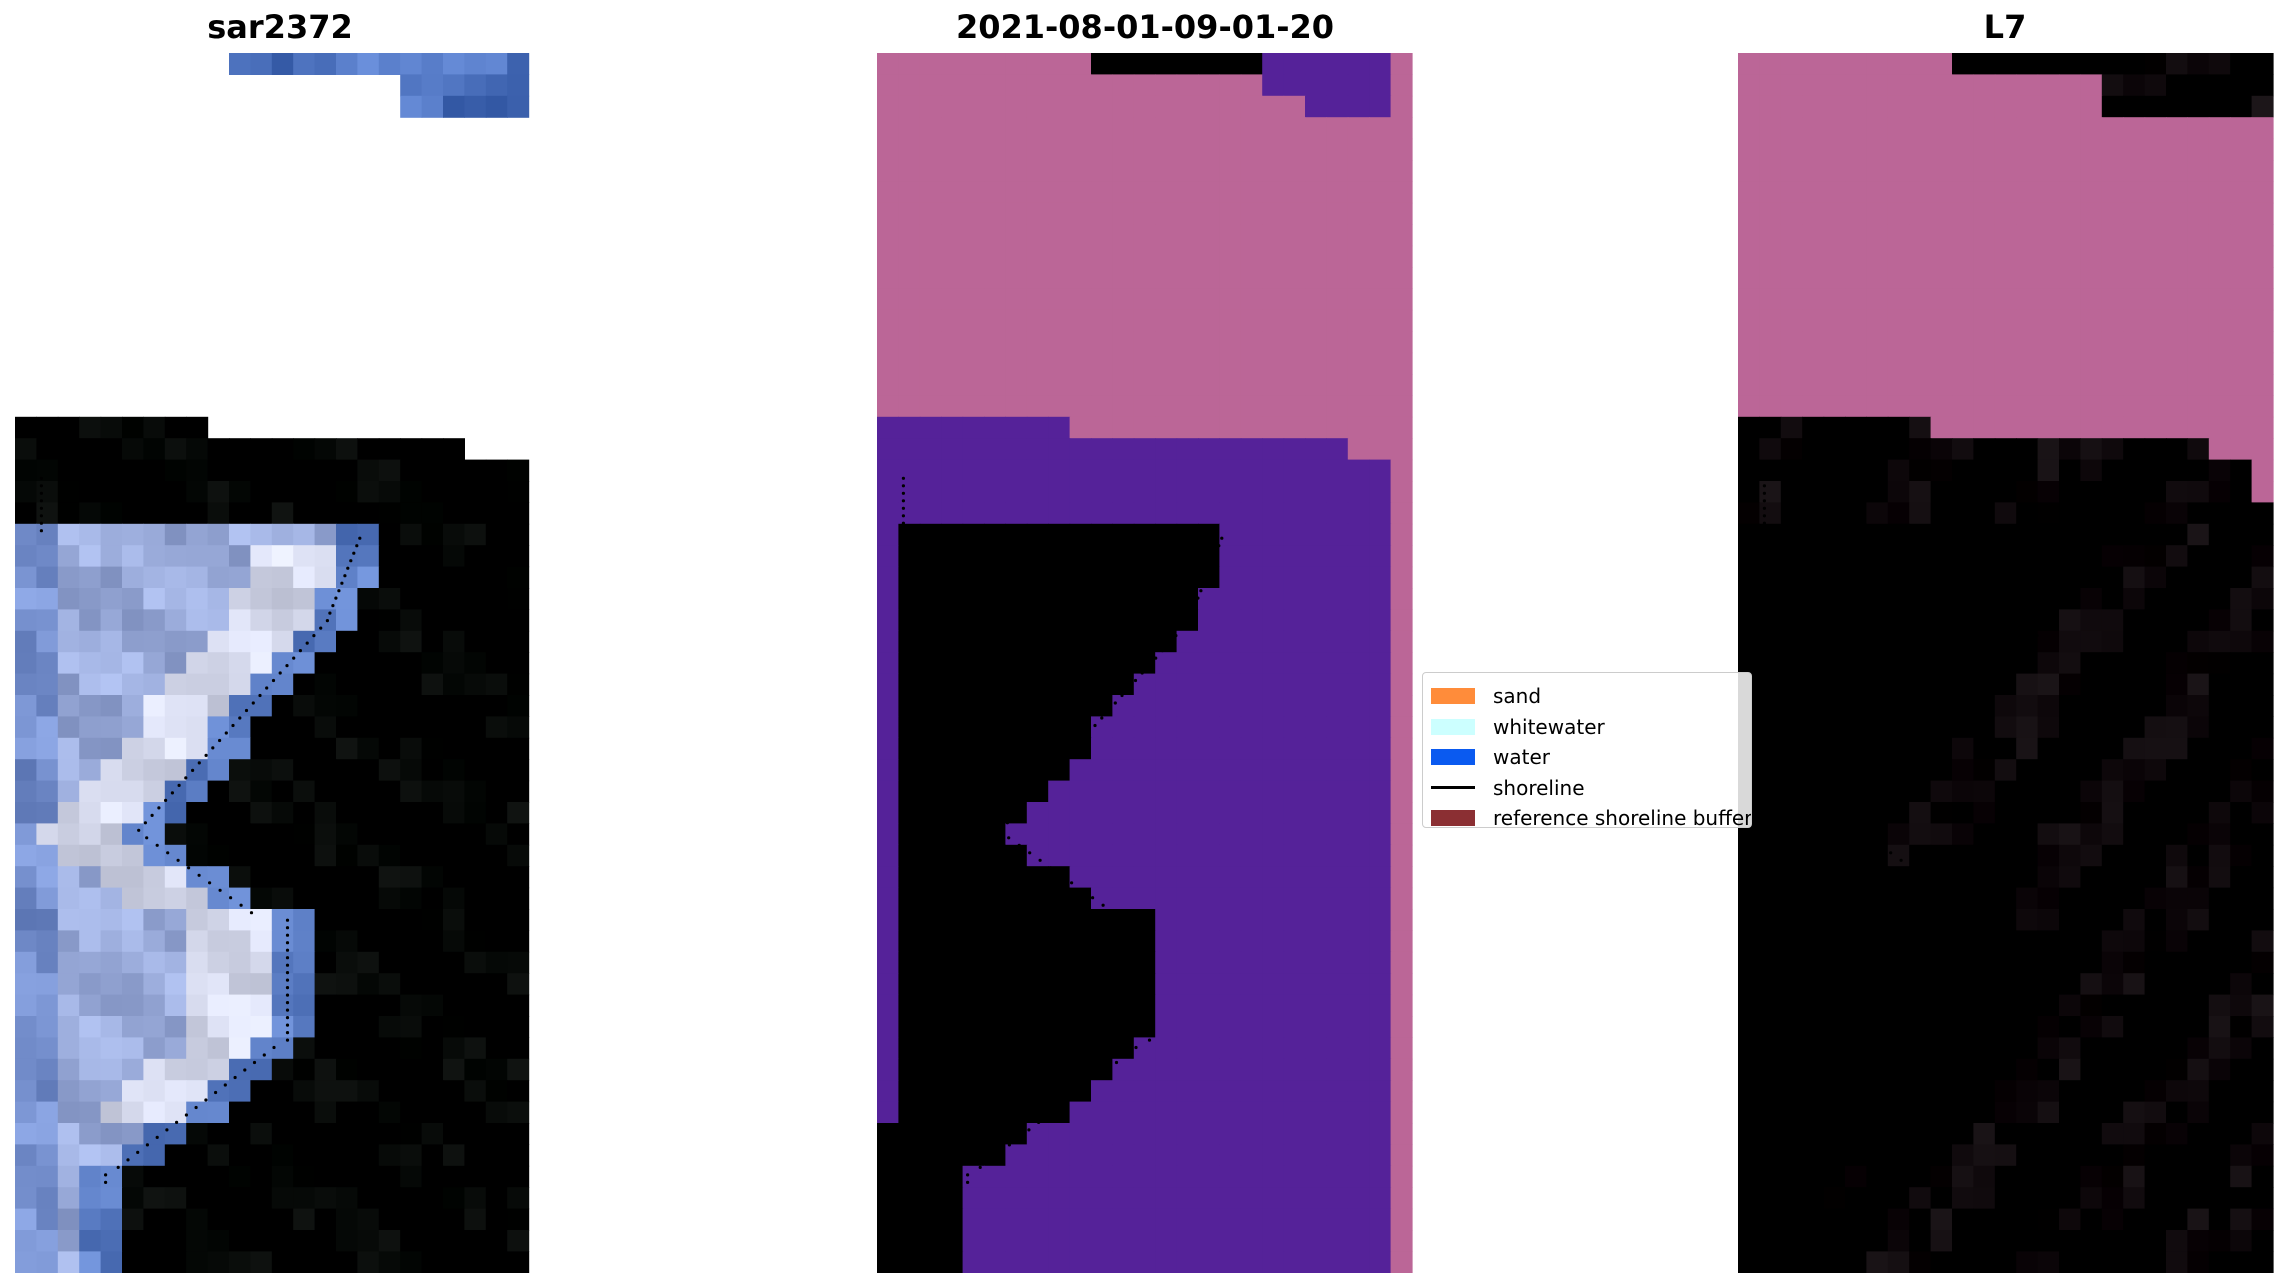  What do you see at coordinates (1539, 787) in the screenshot?
I see `legend-label-shoreline: shoreline` at bounding box center [1539, 787].